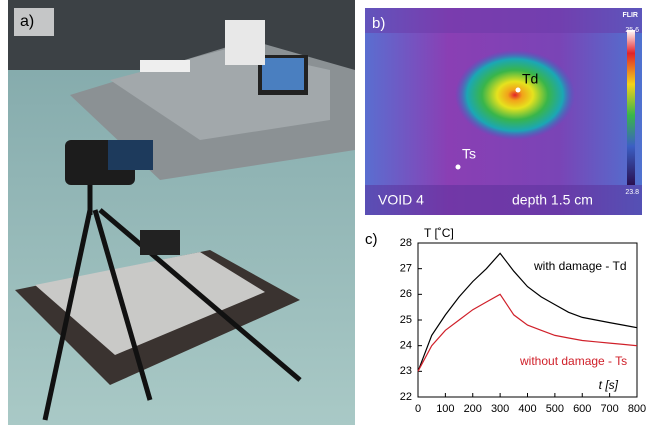  What do you see at coordinates (473, 409) in the screenshot?
I see `x-tick-label: 200` at bounding box center [473, 409].